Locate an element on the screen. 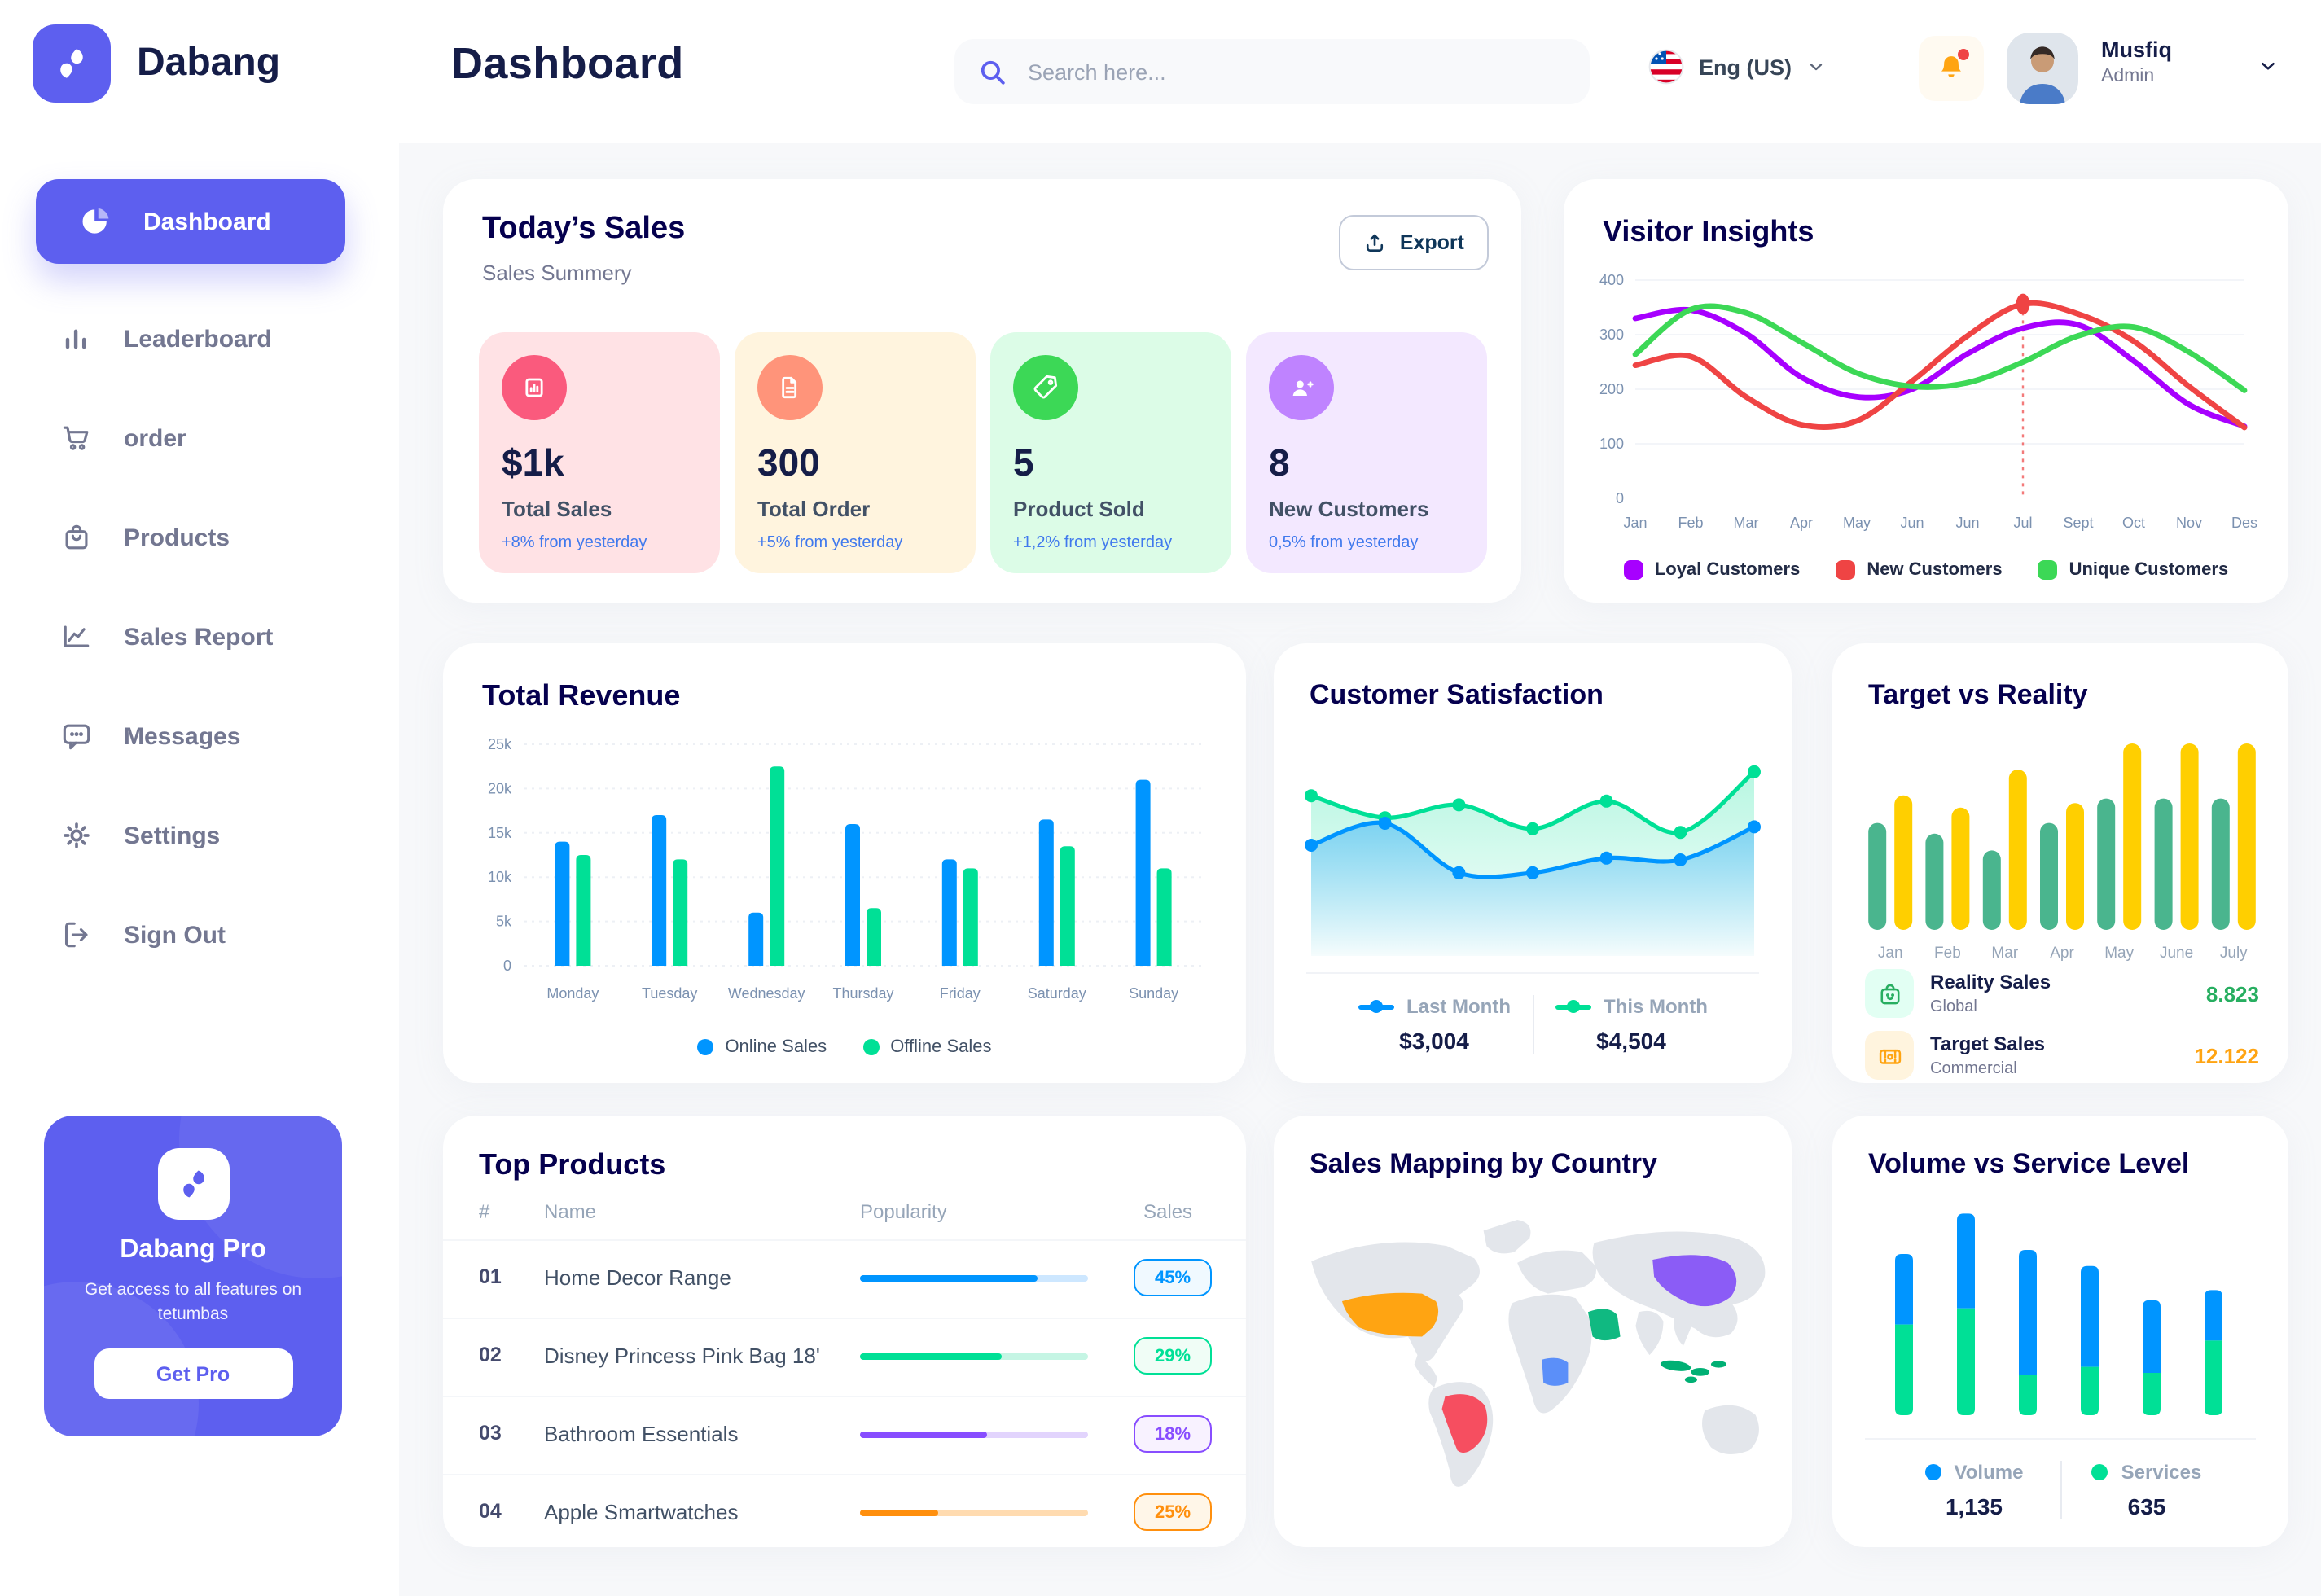 The width and height of the screenshot is (2321, 1596). table-row: 02 Disney Princess Pink Bag 18' 29% is located at coordinates (844, 1357).